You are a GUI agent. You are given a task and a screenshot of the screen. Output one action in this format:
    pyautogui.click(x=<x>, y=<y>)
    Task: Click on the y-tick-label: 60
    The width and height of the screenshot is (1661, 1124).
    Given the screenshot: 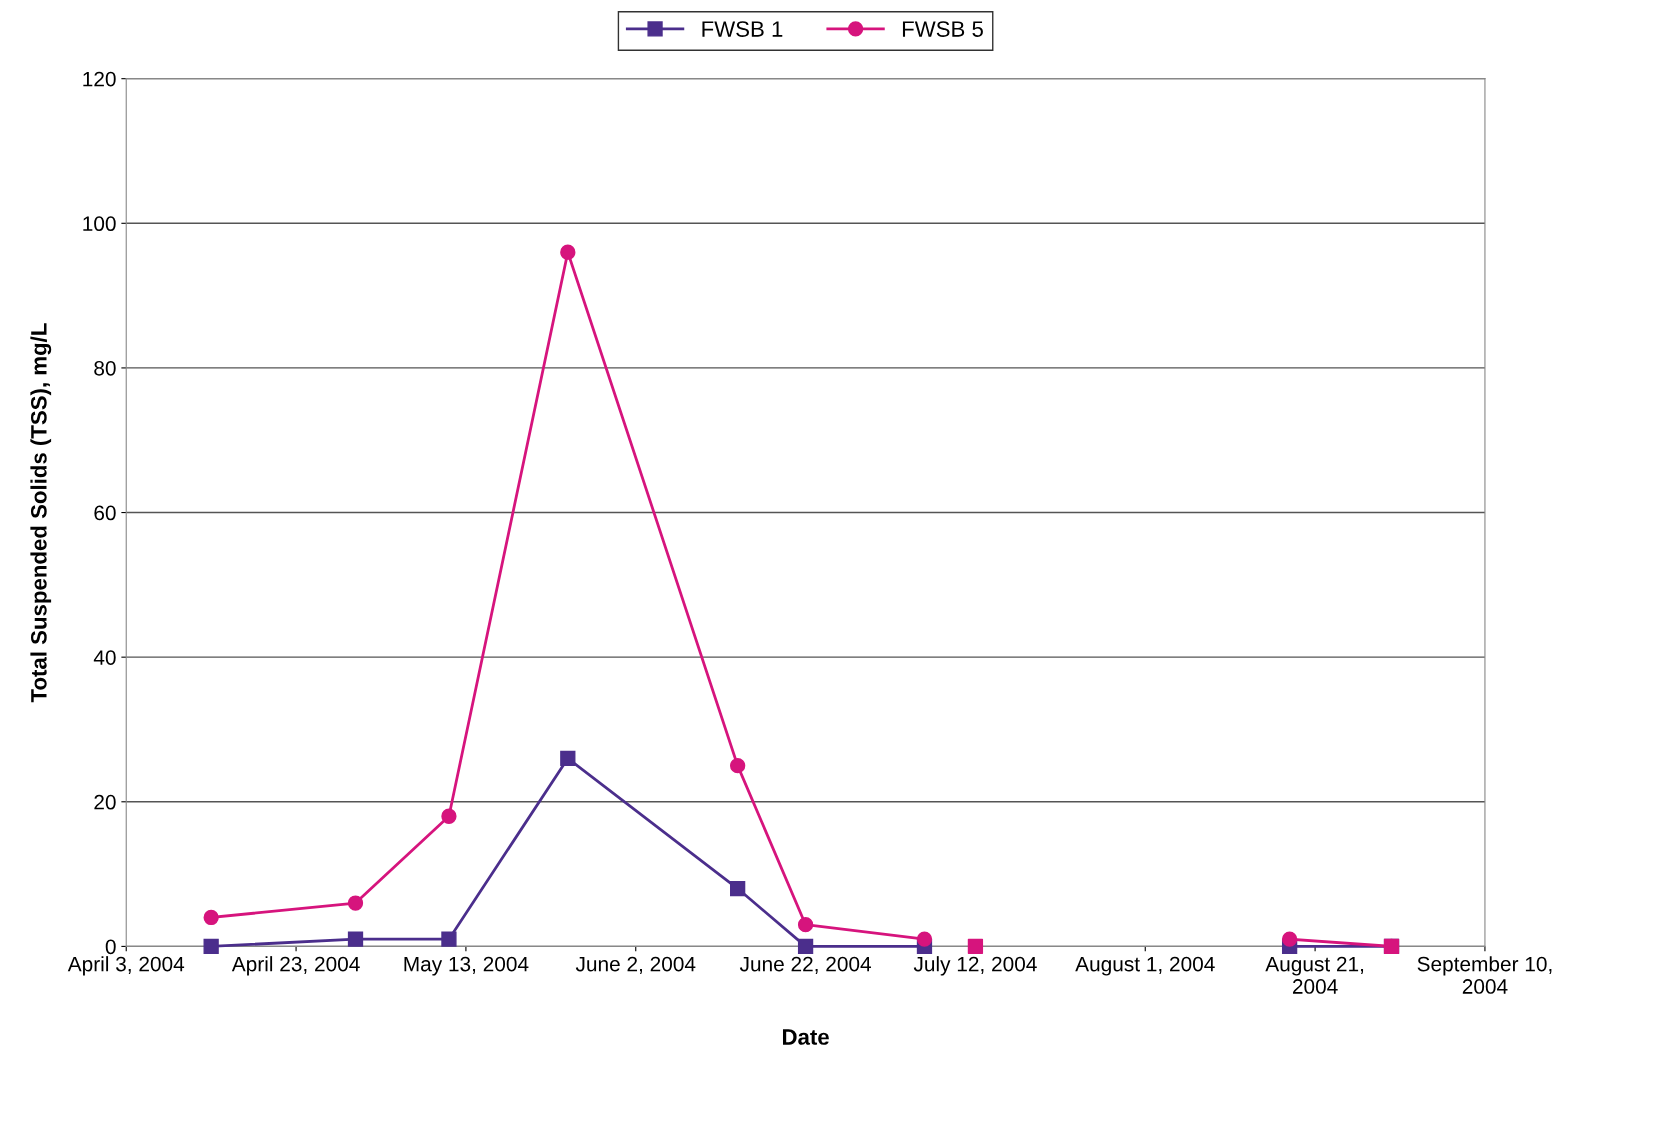 What is the action you would take?
    pyautogui.click(x=105, y=513)
    